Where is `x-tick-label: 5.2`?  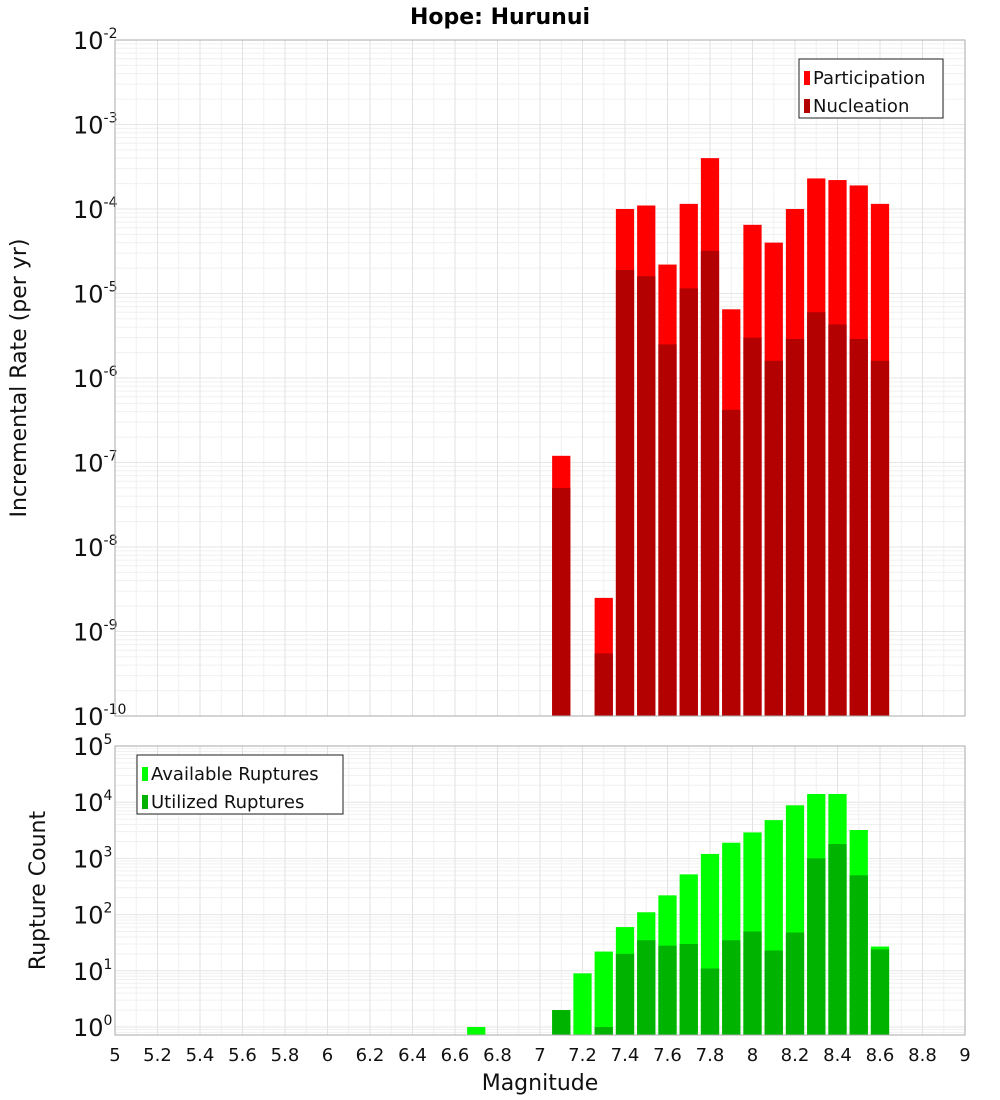
x-tick-label: 5.2 is located at coordinates (157, 1055).